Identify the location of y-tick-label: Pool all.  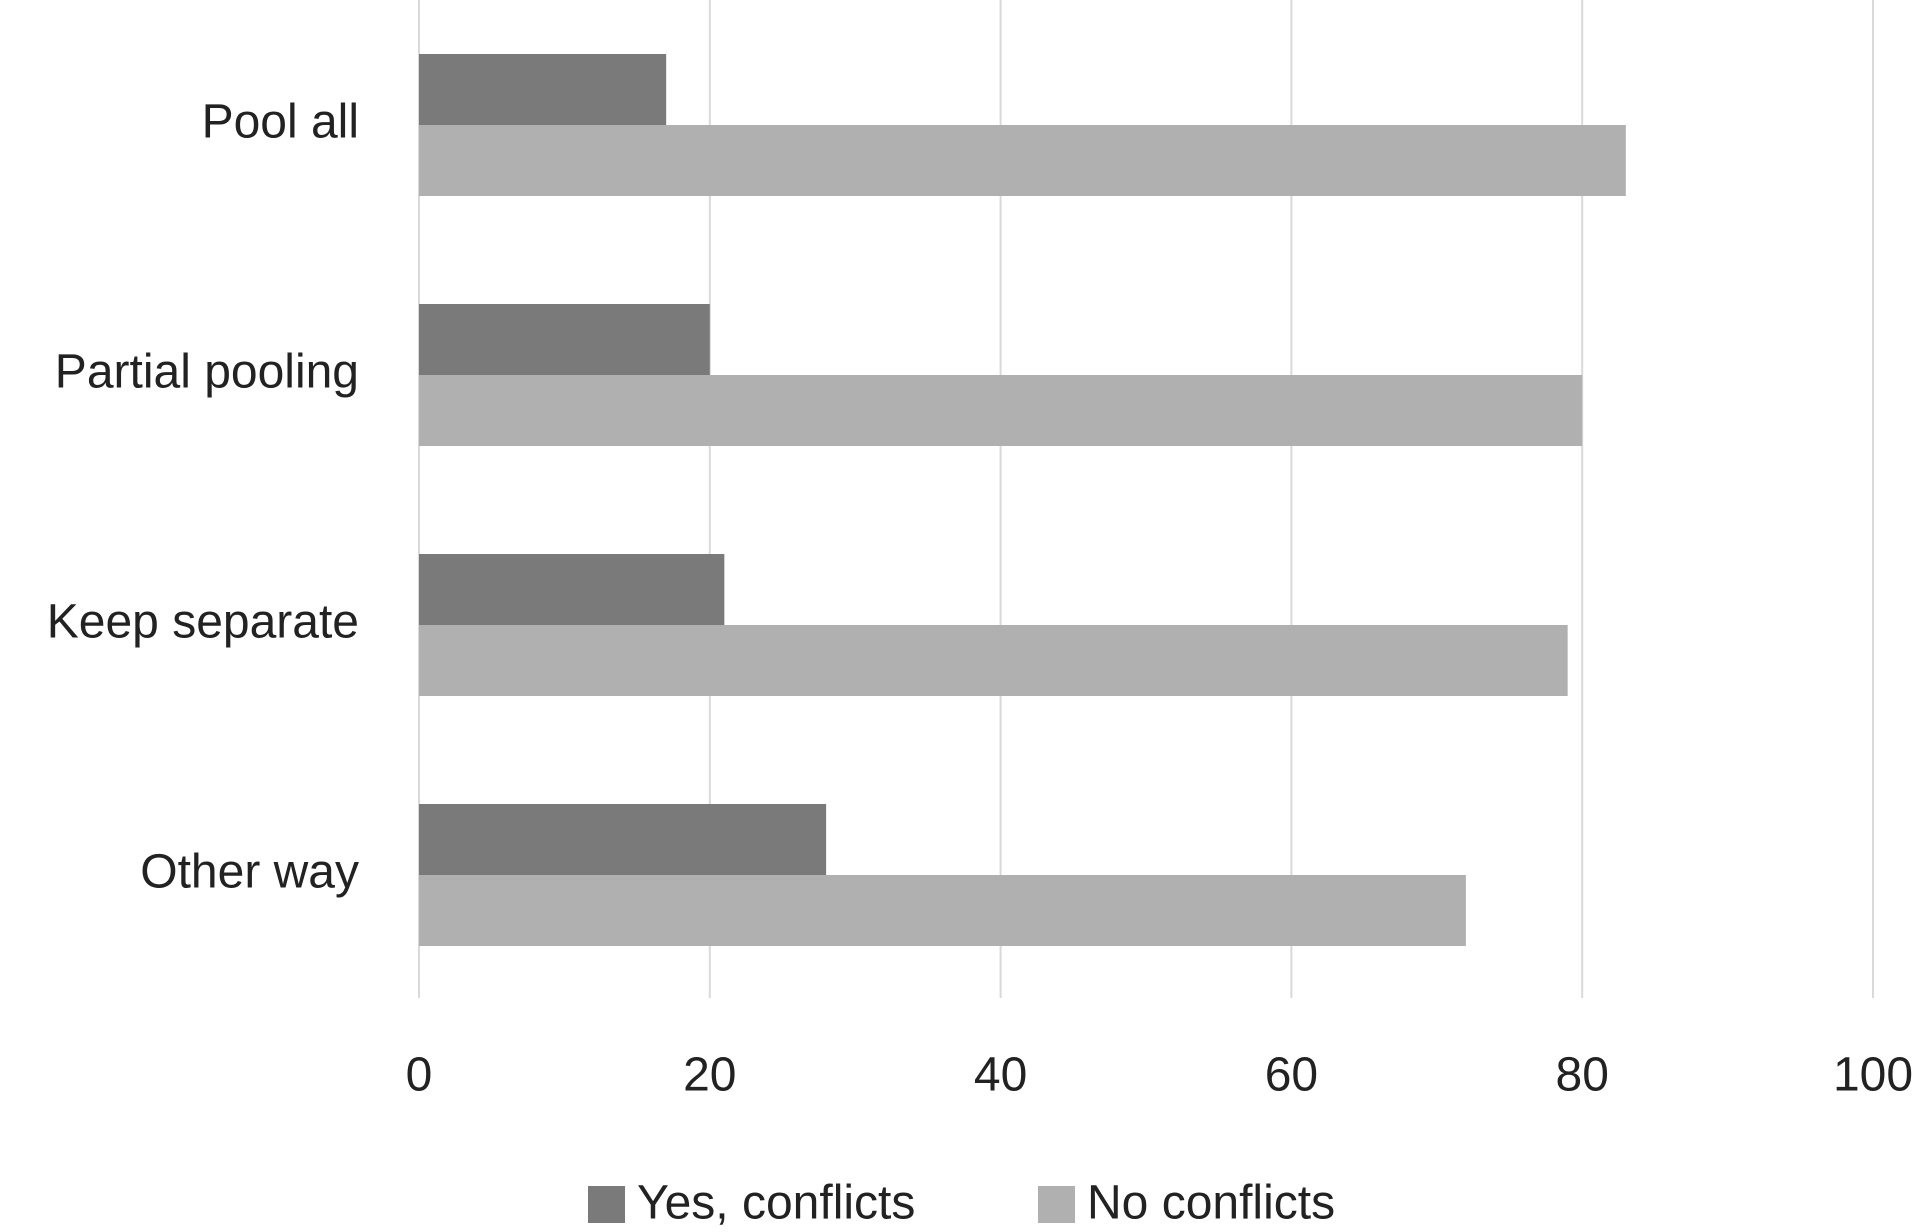
(280, 122).